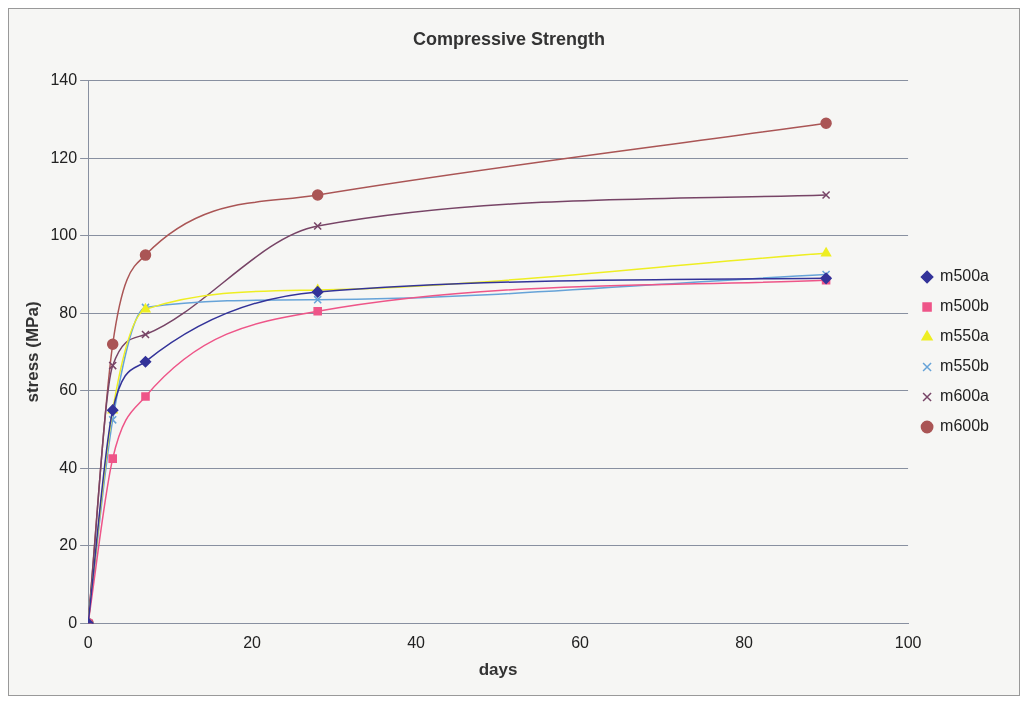 The image size is (1030, 708). I want to click on legend-label: m600b, so click(965, 426).